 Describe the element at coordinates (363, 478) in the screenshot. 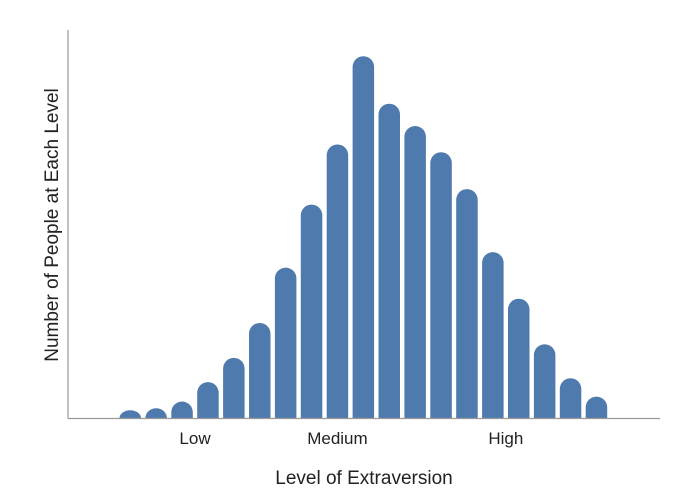

I see `x-axis-label: Level of Extraversion` at that location.